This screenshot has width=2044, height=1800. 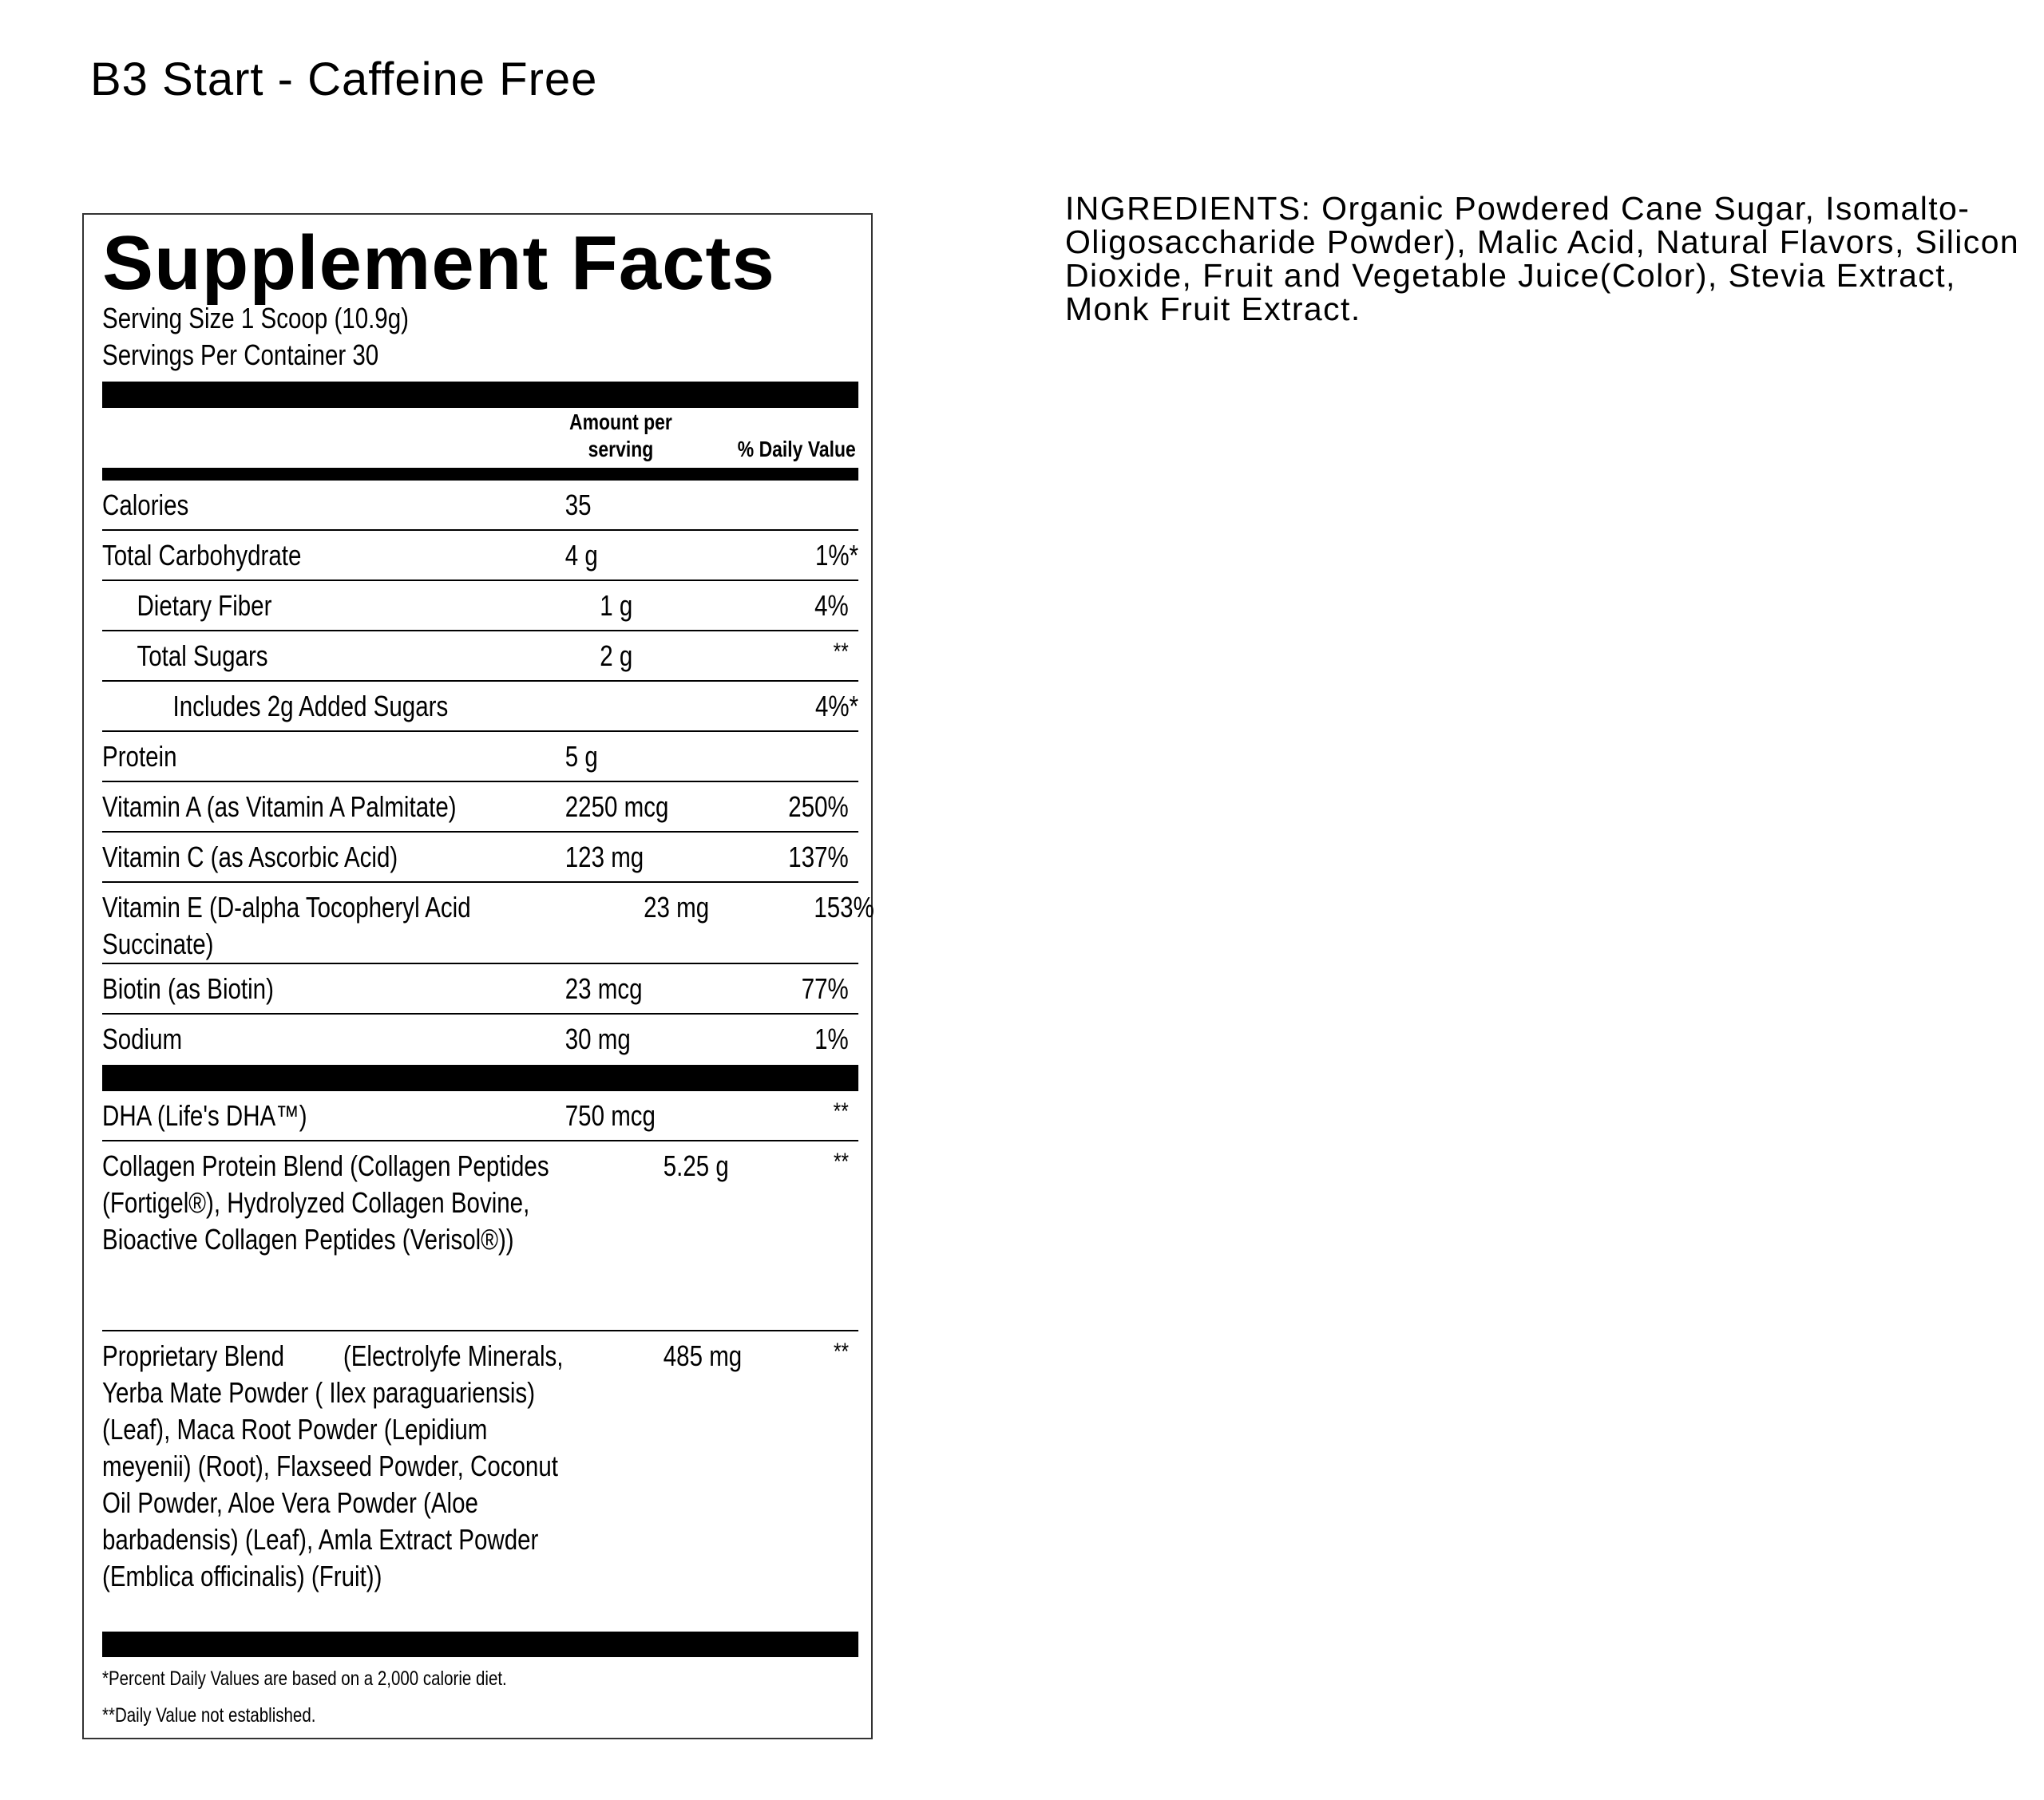 What do you see at coordinates (480, 606) in the screenshot?
I see `table-row: Dietary Fiber 1 g 4%` at bounding box center [480, 606].